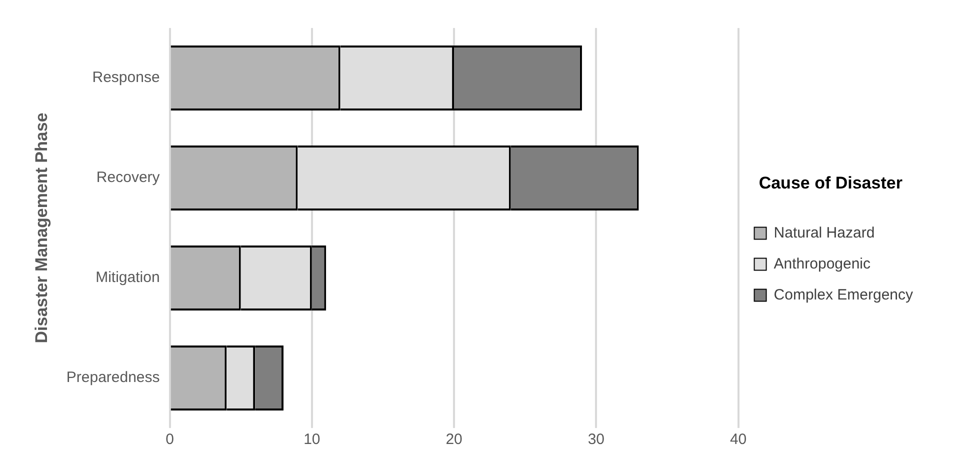 This screenshot has width=971, height=470. Describe the element at coordinates (824, 233) in the screenshot. I see `legend-label: Natural Hazard` at that location.